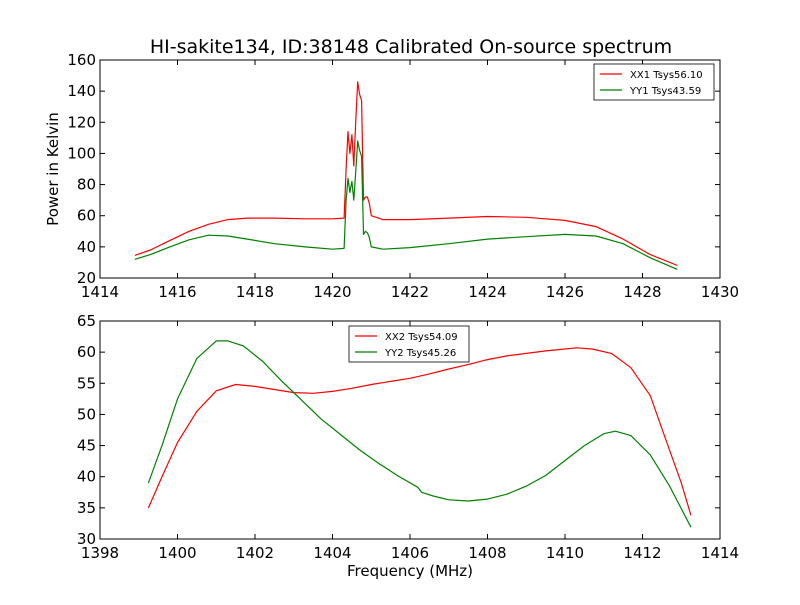 This screenshot has height=605, width=800. What do you see at coordinates (487, 292) in the screenshot?
I see `x-tick-label: 1424` at bounding box center [487, 292].